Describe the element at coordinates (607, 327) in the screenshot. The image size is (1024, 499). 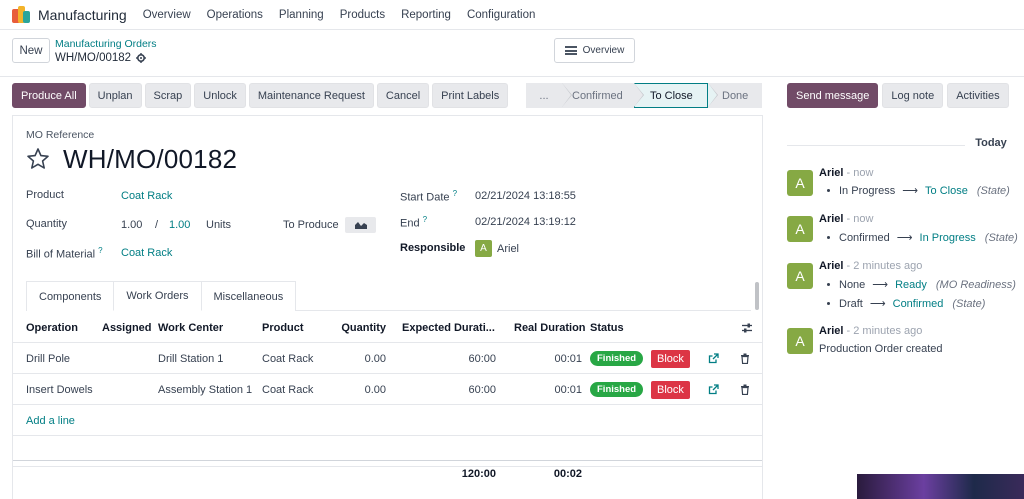
I see `column-status: Status` at that location.